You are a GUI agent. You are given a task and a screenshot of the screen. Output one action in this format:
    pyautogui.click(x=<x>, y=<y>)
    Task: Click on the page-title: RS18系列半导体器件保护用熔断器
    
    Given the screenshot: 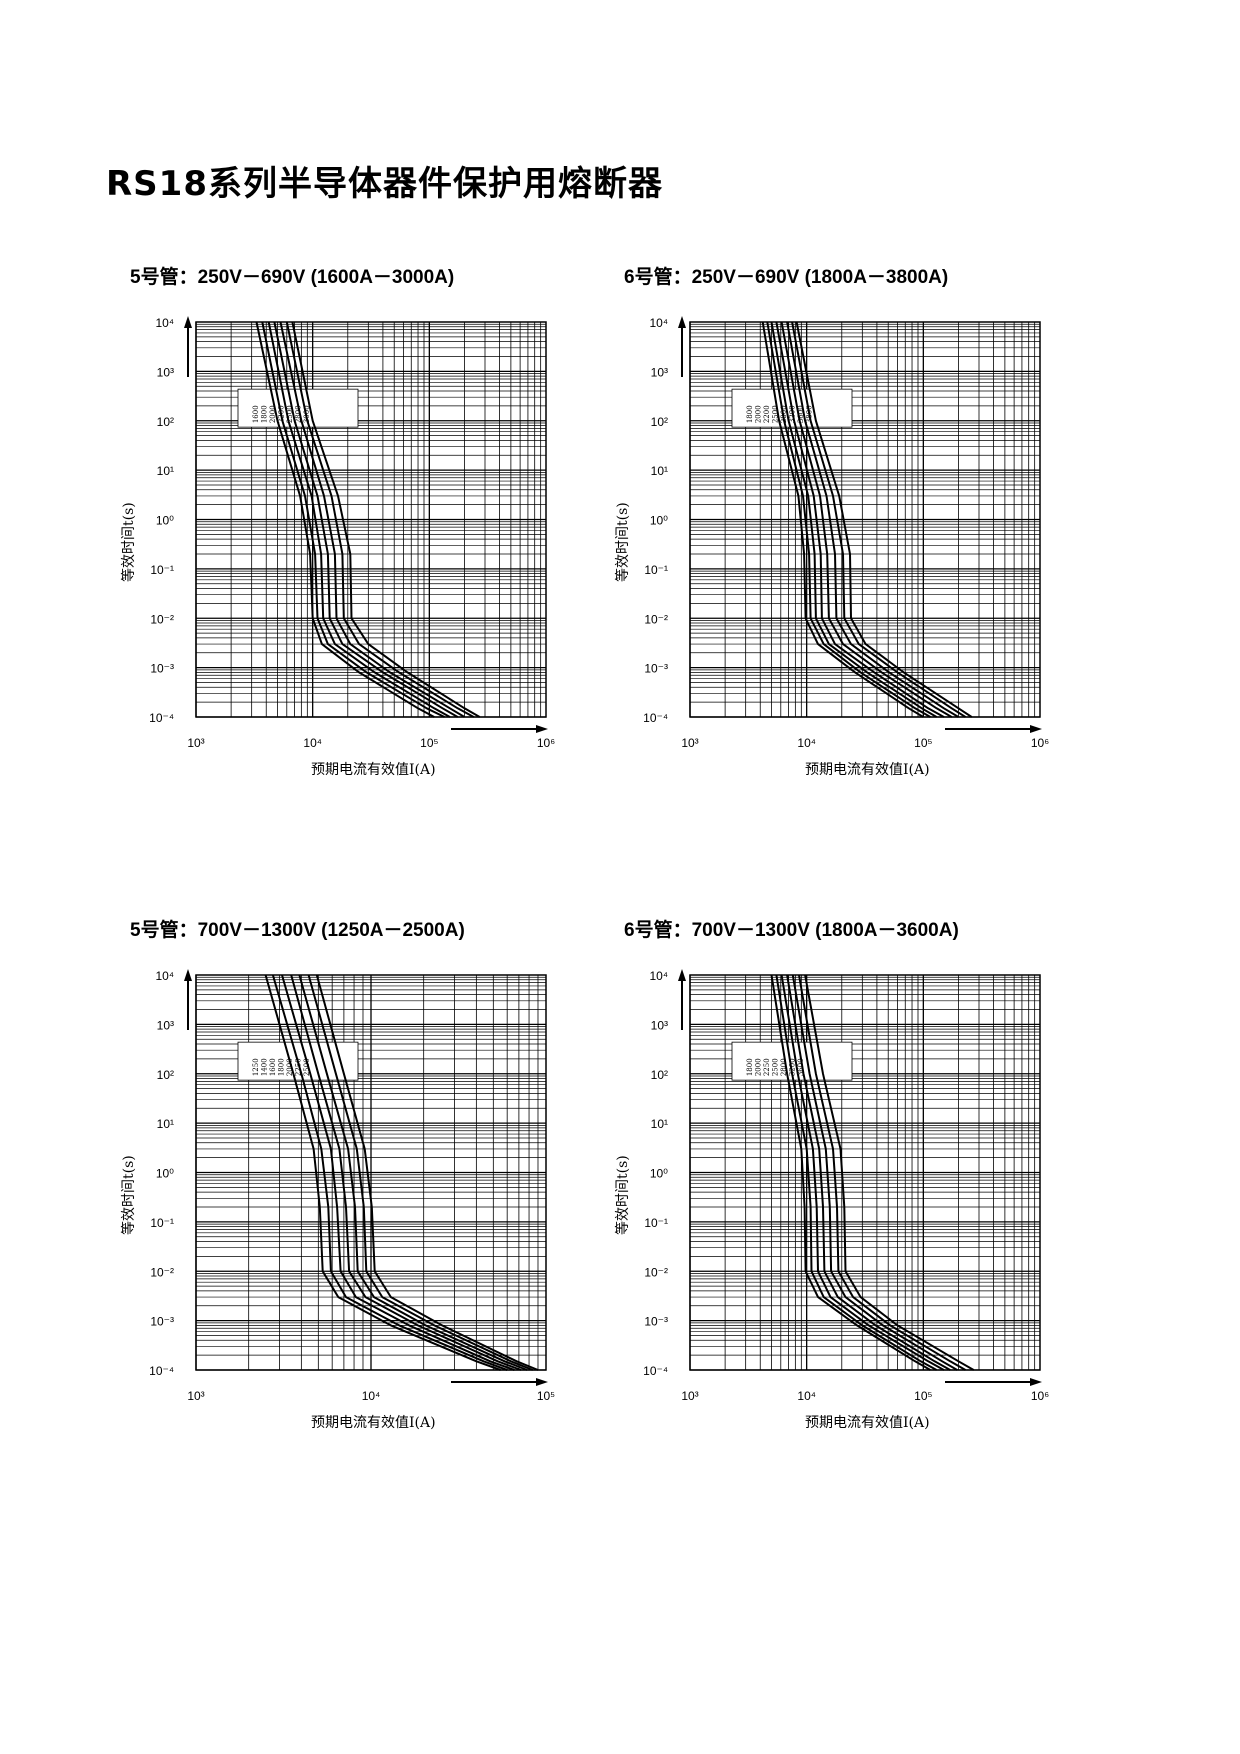 What is the action you would take?
    pyautogui.click(x=384, y=184)
    